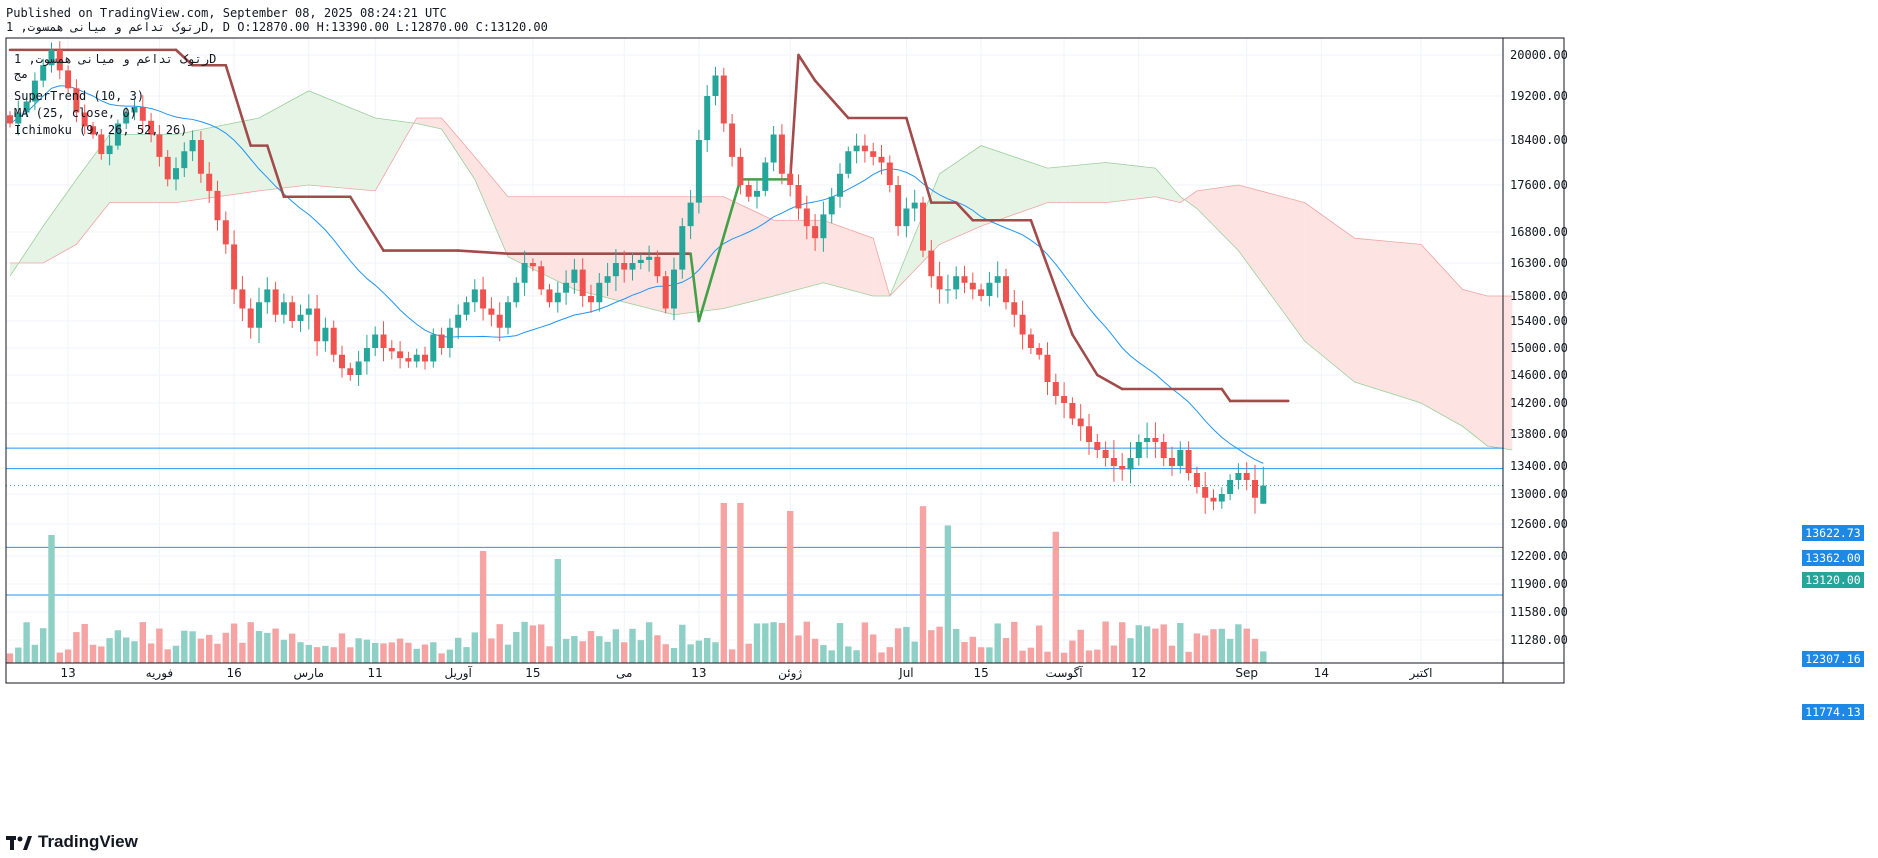 This screenshot has width=1878, height=858. What do you see at coordinates (101, 130) in the screenshot?
I see `legend-ichimoku: Ichimoku (9, 26, 52, 26)` at bounding box center [101, 130].